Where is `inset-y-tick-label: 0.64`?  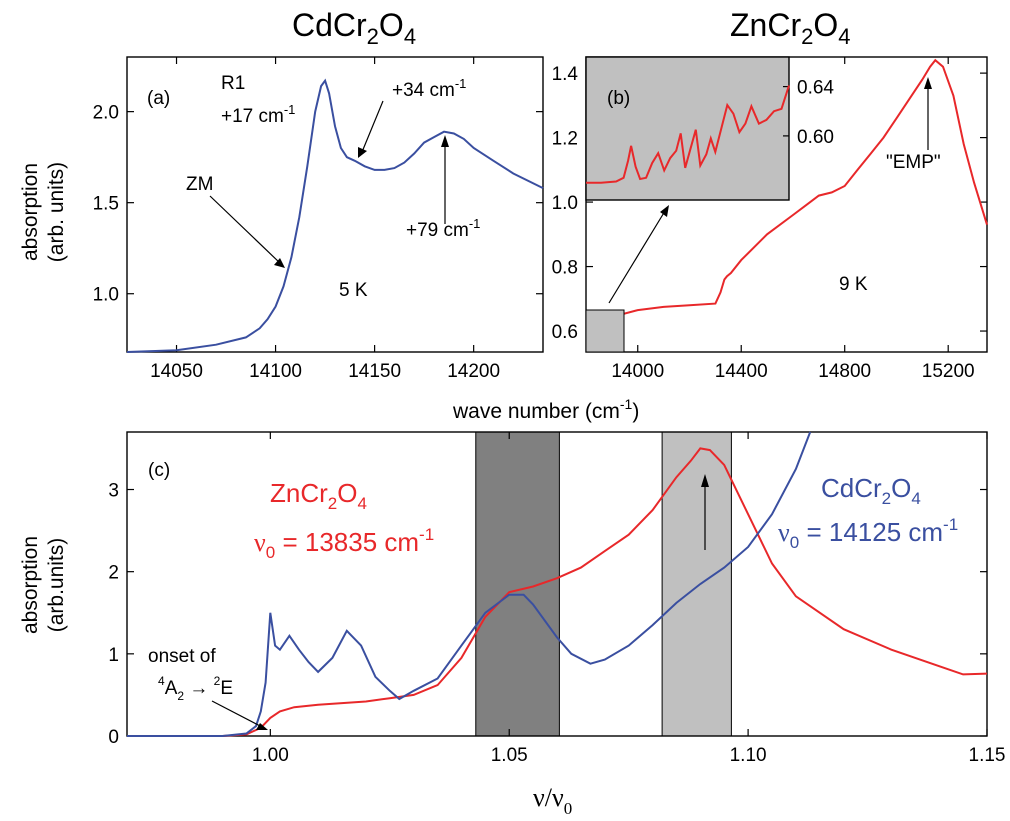 inset-y-tick-label: 0.64 is located at coordinates (815, 88).